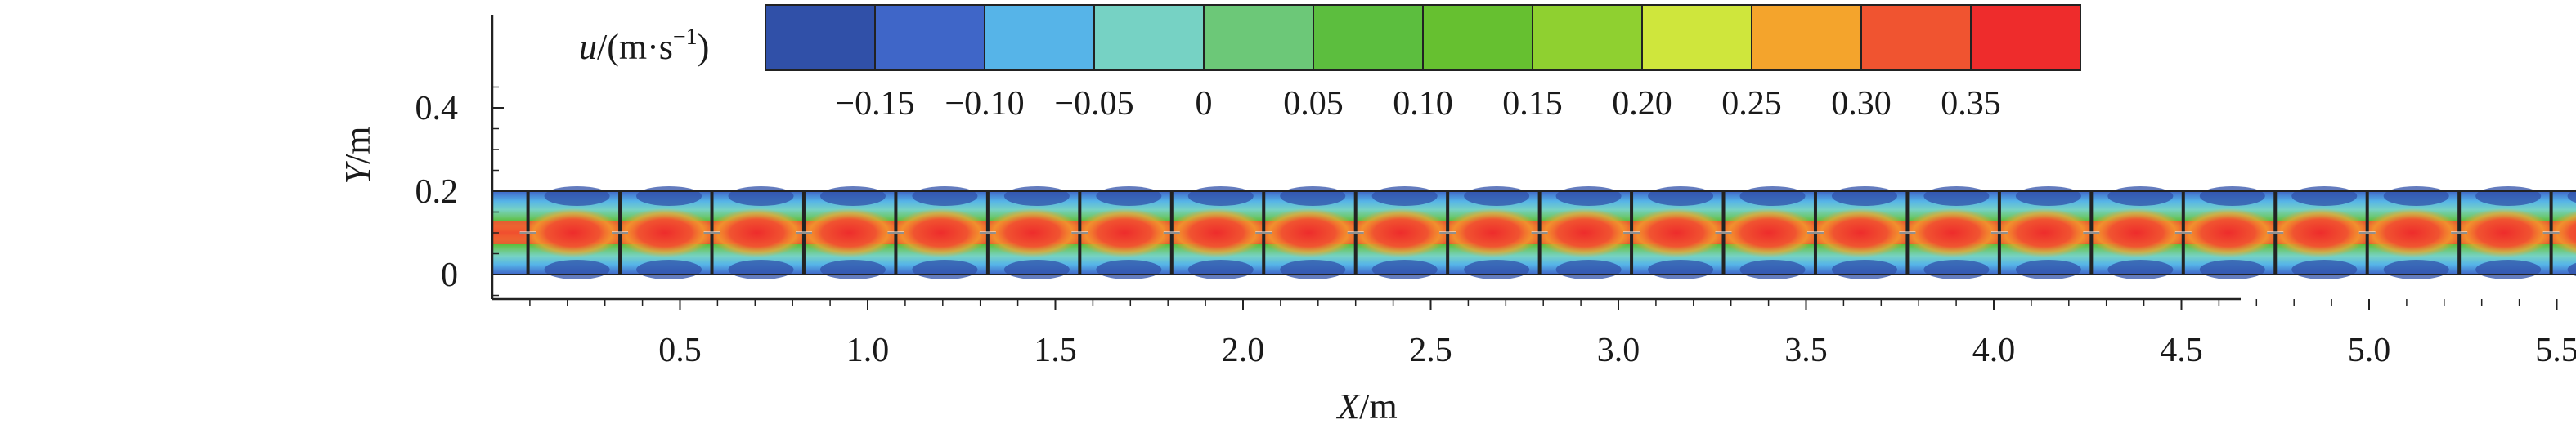  Describe the element at coordinates (588, 47) in the screenshot. I see `colorbar-title-var: u` at that location.